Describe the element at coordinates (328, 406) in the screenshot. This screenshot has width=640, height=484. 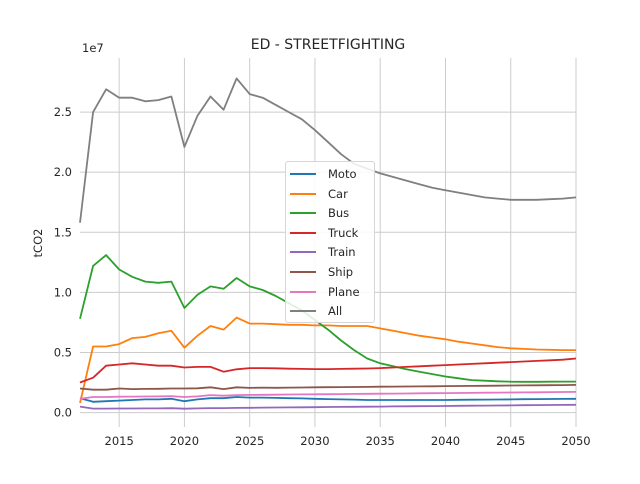
I see `series-line-train` at that location.